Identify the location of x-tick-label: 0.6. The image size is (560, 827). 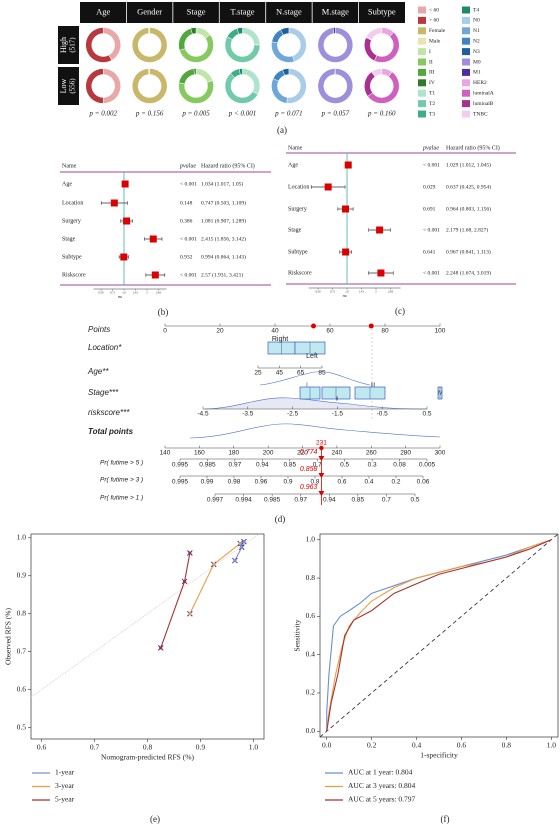
(42, 747).